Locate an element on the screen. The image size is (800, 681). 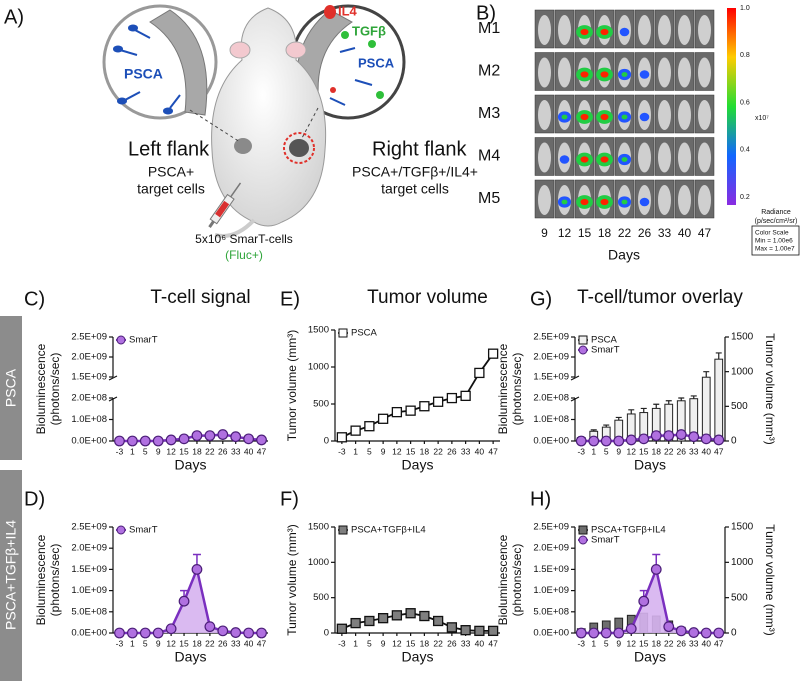
radiance-label: Radiance is located at coordinates (776, 212).